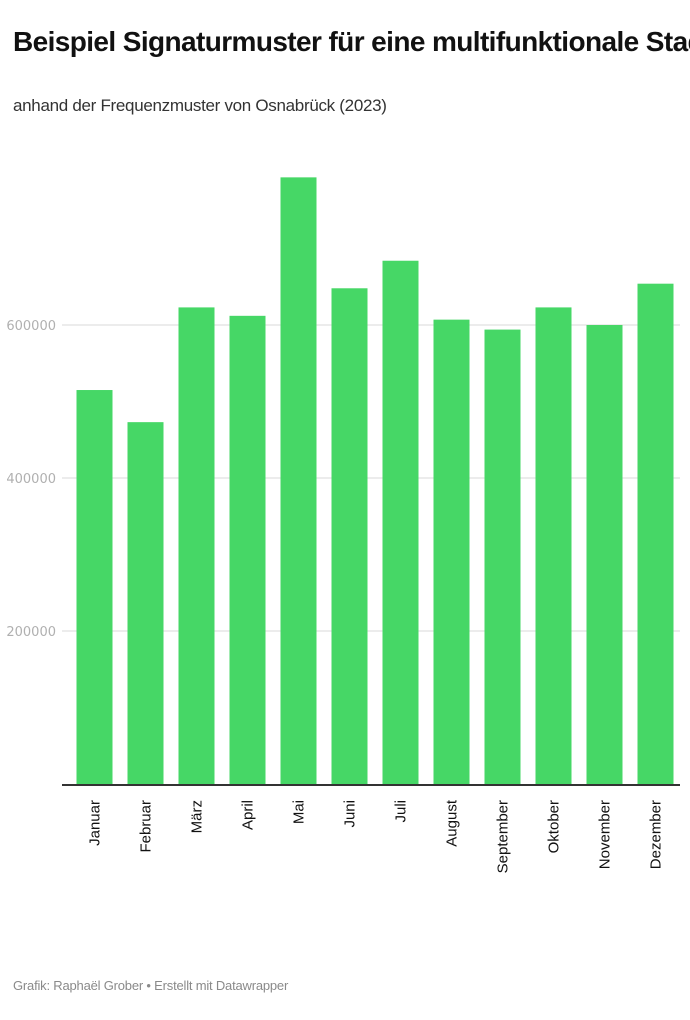  I want to click on y-tick-label: 200000, so click(31, 632).